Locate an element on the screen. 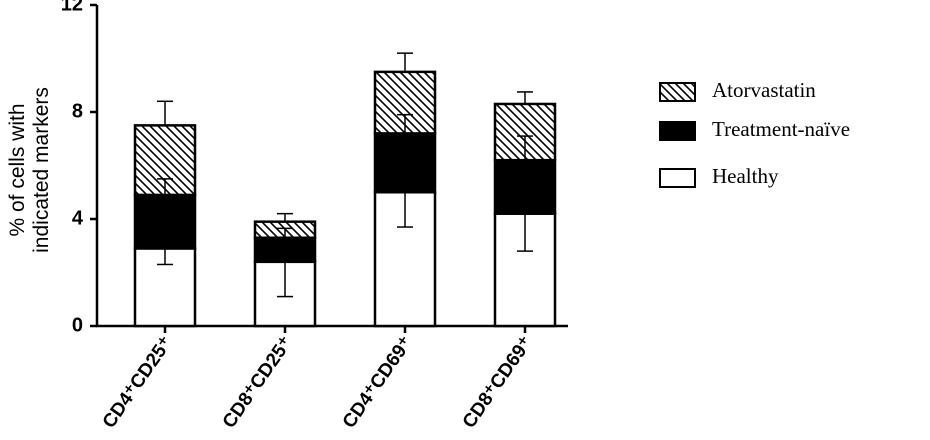 The height and width of the screenshot is (440, 930). x-tick-label: CD4⁺CD69⁺ is located at coordinates (378, 382).